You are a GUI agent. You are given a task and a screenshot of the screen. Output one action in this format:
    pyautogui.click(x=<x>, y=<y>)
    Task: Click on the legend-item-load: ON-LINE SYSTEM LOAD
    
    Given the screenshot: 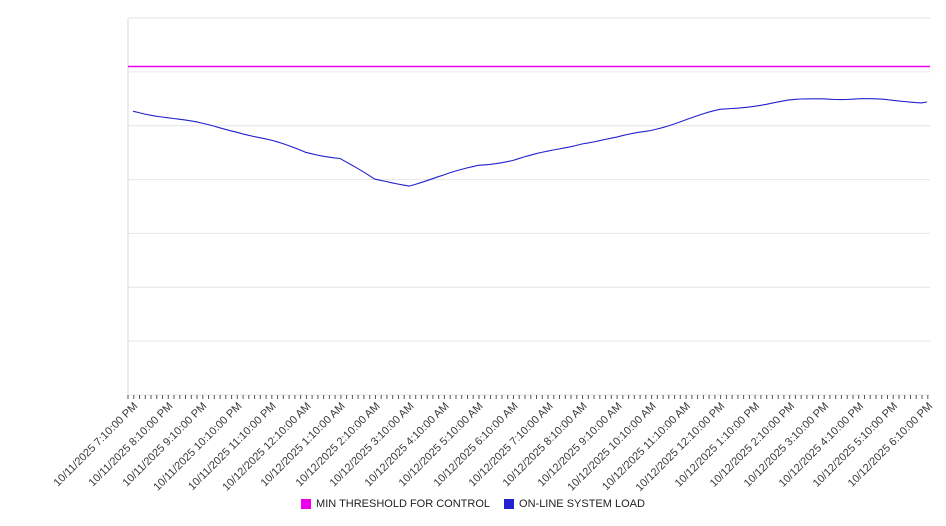 What is the action you would take?
    pyautogui.click(x=574, y=504)
    